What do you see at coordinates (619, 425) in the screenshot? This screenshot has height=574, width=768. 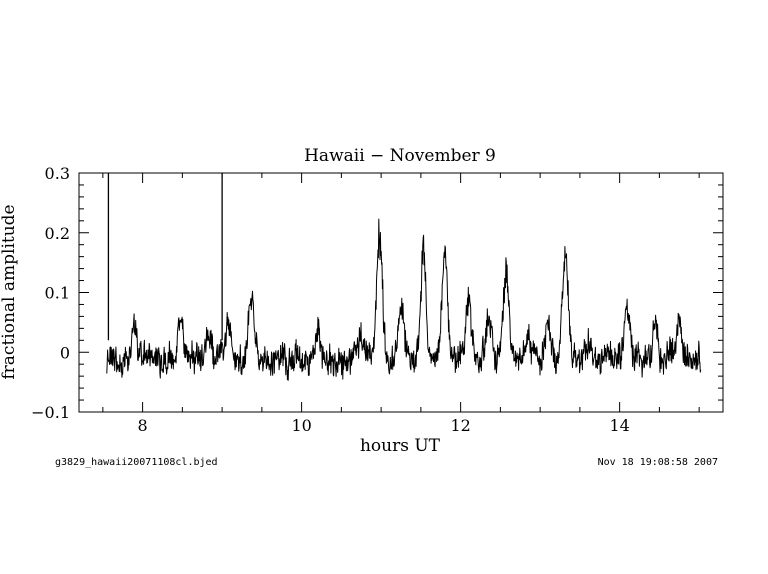 I see `x-tick-label: 14` at bounding box center [619, 425].